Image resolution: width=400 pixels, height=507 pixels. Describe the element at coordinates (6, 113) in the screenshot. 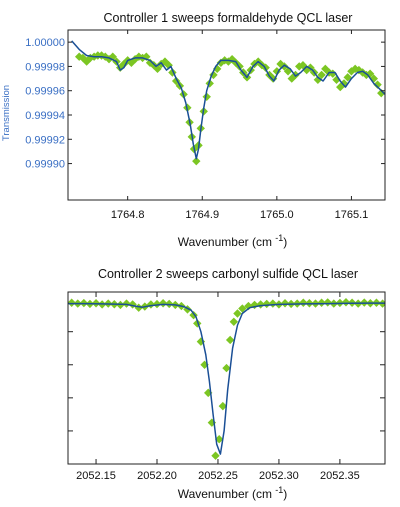

I see `y-axis-label: Transmission` at that location.